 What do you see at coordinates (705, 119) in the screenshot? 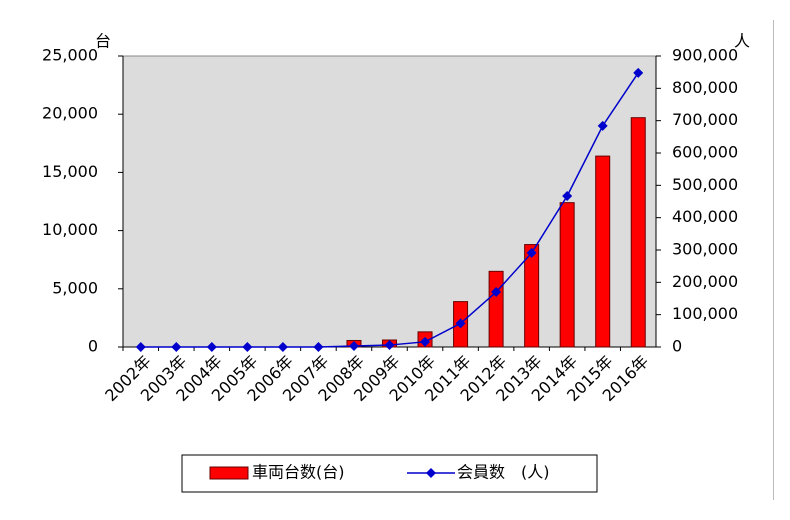
I see `y2-tick-label: 700,000` at bounding box center [705, 119].